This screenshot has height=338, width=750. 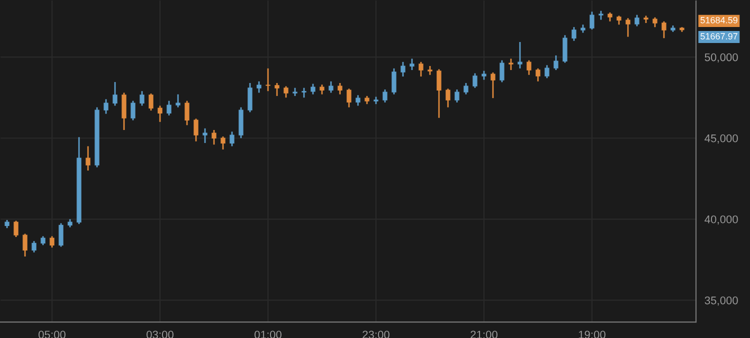 I want to click on text: 51667.97, so click(x=719, y=36).